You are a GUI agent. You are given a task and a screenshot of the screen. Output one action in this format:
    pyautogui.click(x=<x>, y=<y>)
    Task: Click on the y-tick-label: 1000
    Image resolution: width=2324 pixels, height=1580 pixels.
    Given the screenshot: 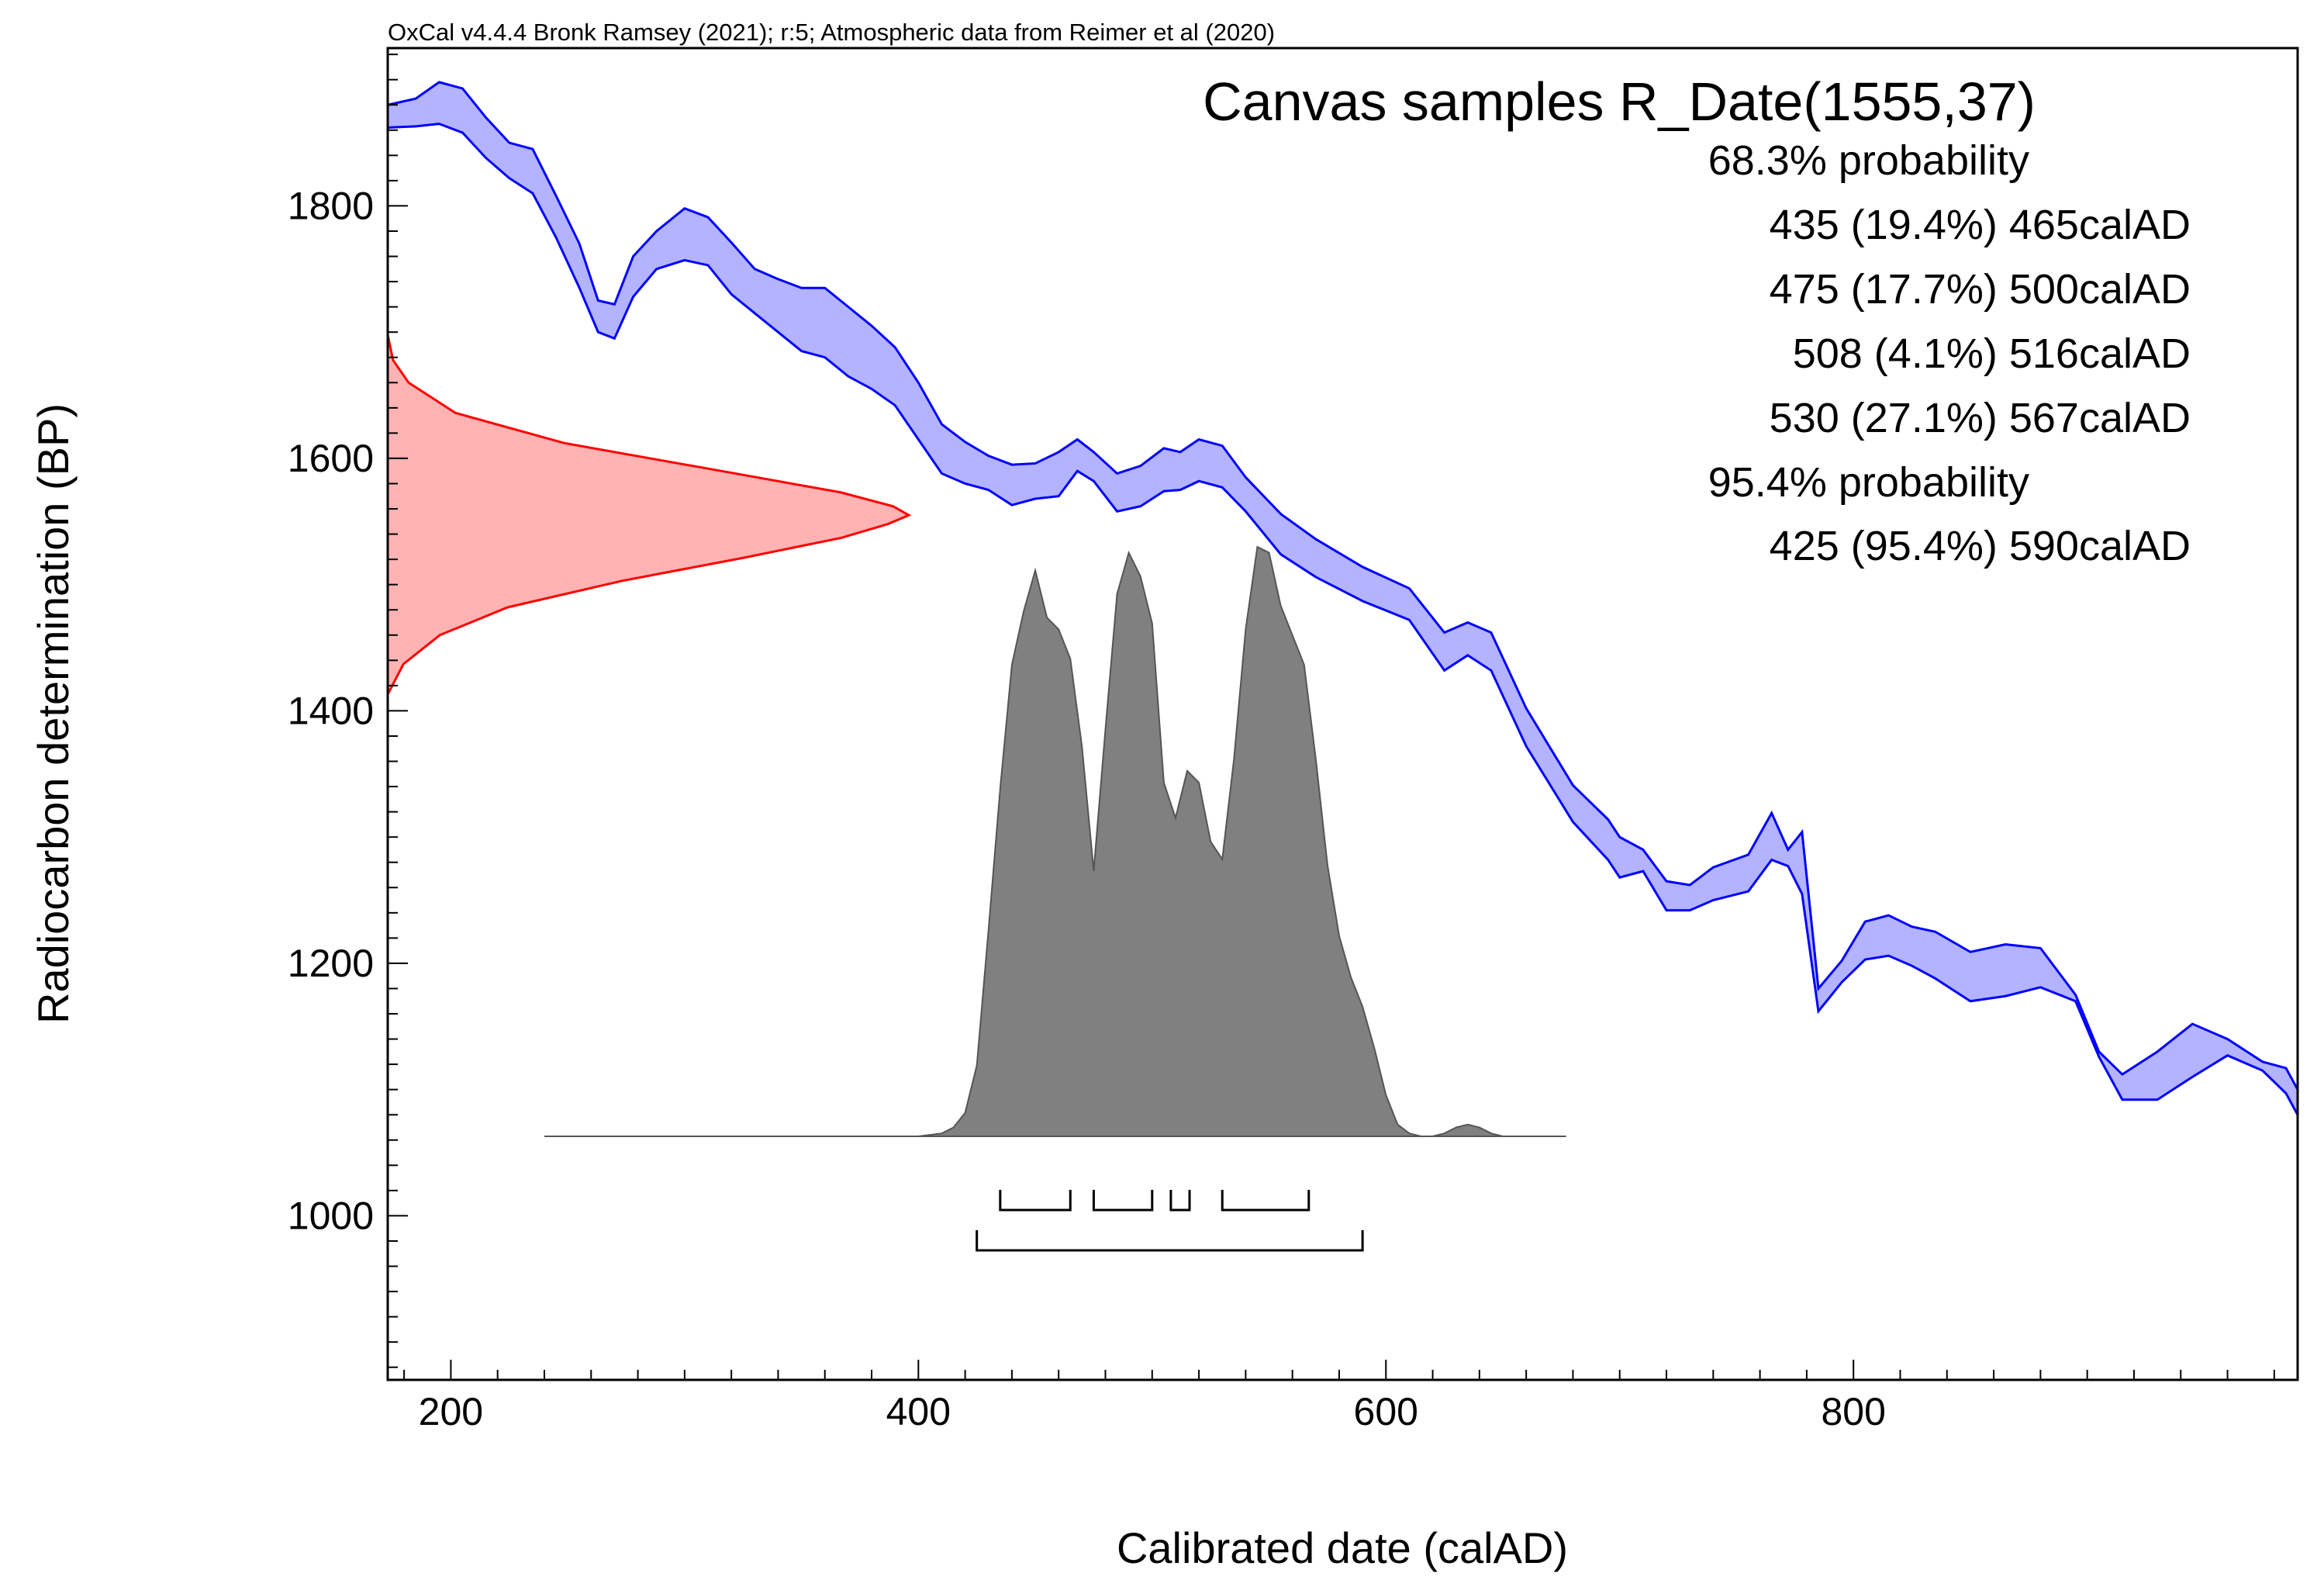 What is the action you would take?
    pyautogui.click(x=331, y=1215)
    